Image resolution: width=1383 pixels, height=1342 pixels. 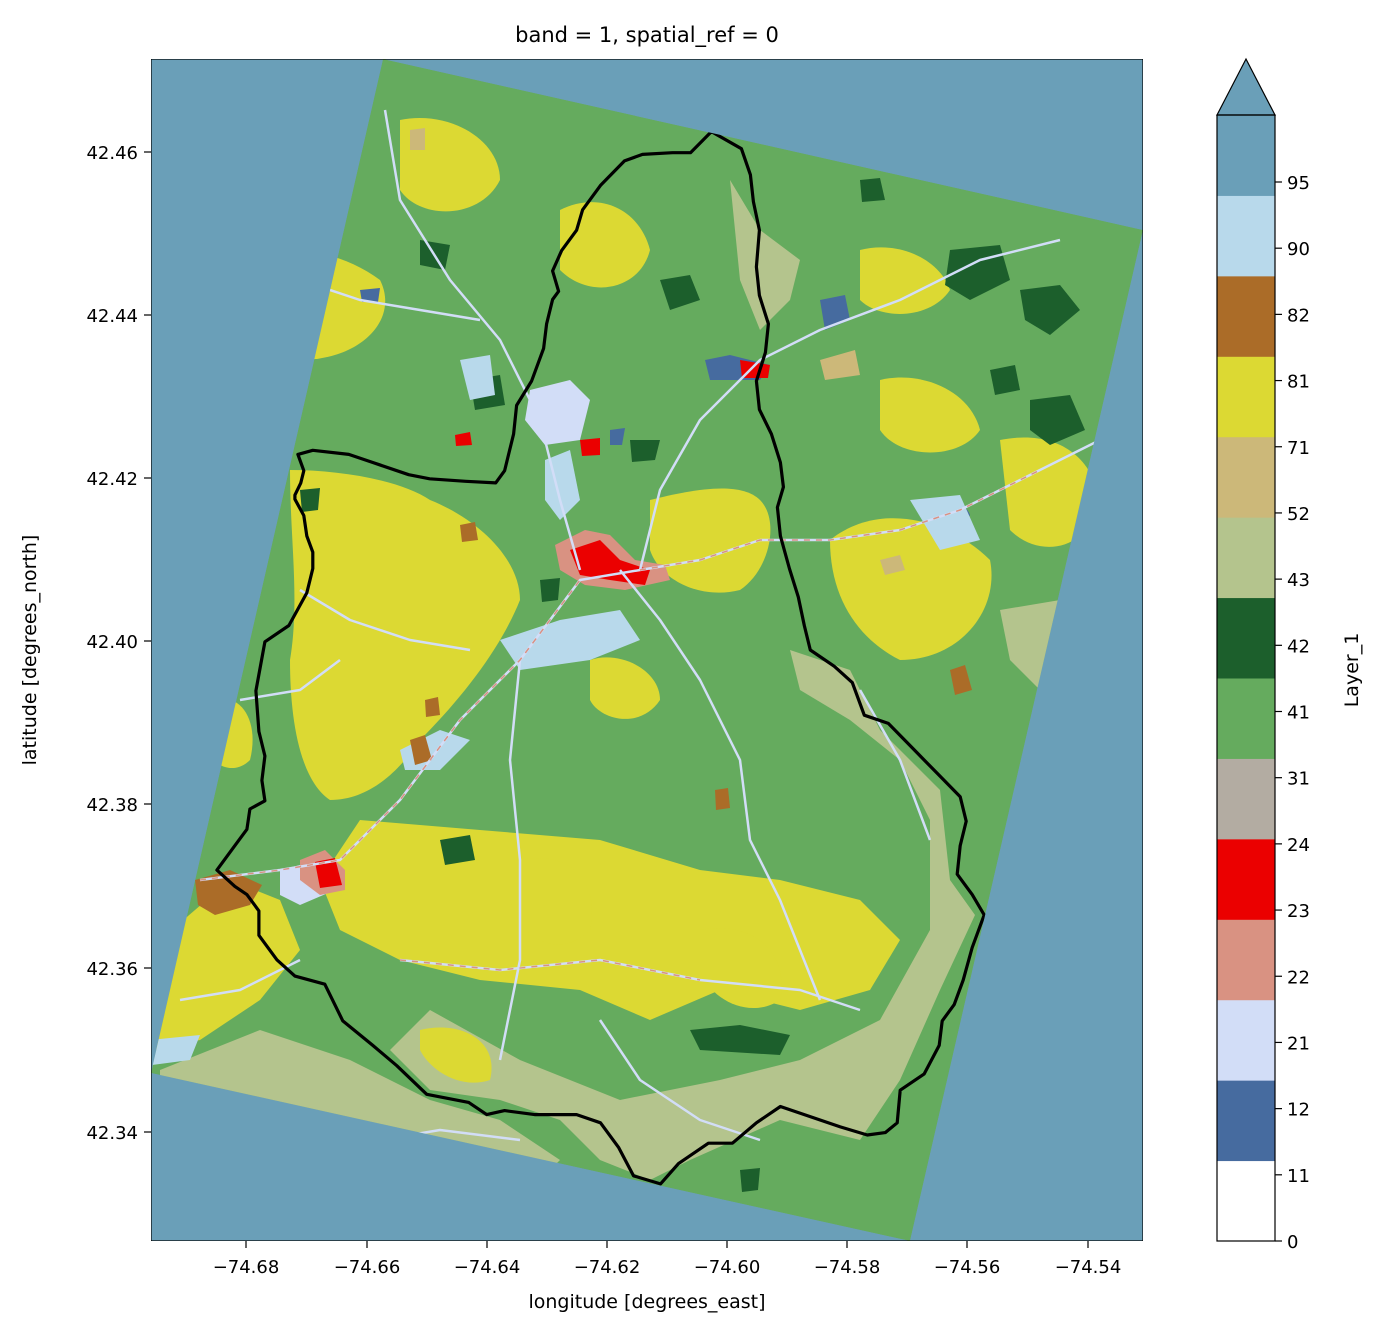 I want to click on colorbar-ticks: 0 11 12 21 22 23 24 31 41 42 43 52 71 81 82 90 95, so click(x=1292, y=713).